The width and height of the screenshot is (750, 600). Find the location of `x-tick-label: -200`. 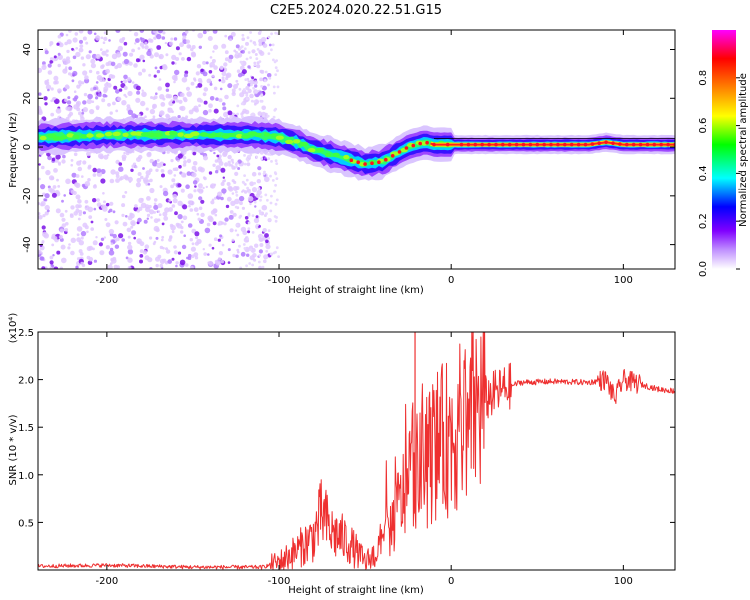

x-tick-label: -200 is located at coordinates (107, 581).